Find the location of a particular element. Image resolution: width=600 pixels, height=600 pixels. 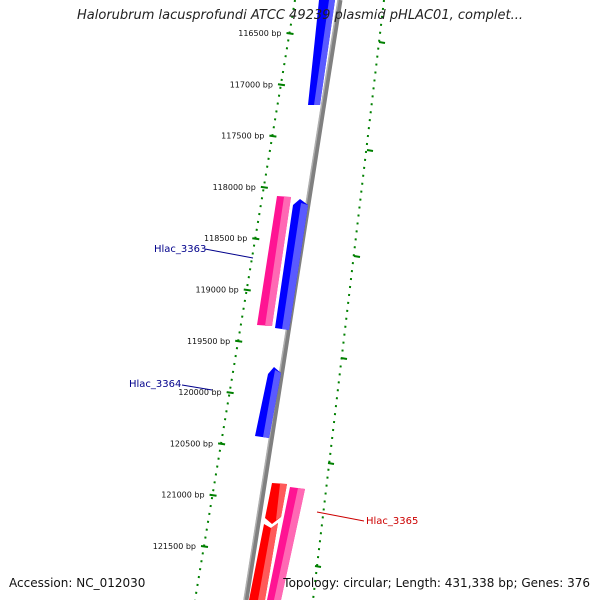

gene-pink-2-highlight is located at coordinates (289, 544).